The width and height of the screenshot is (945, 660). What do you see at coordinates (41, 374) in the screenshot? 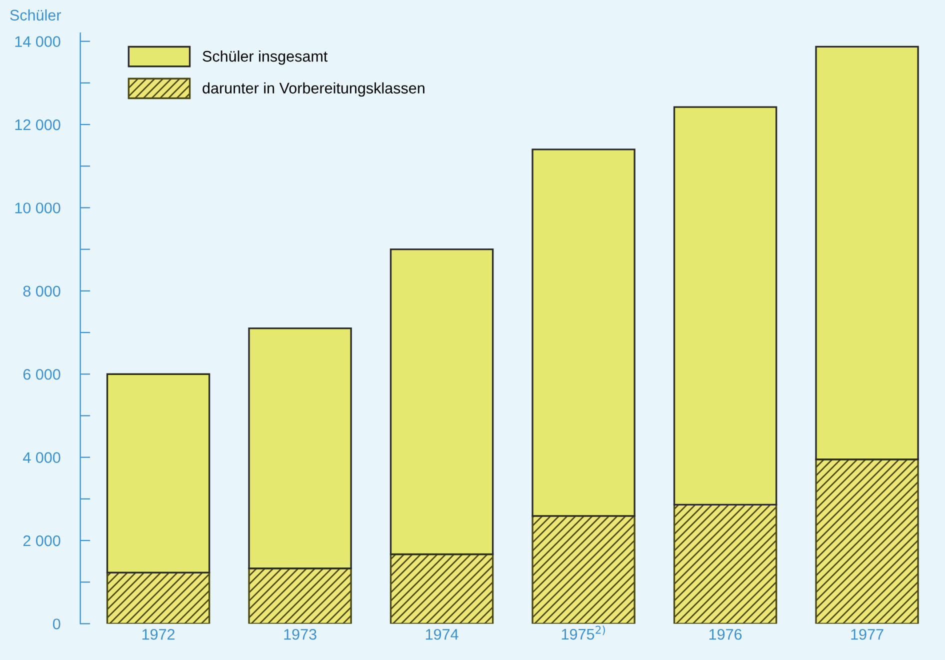
I see `y-tick-label: 6 000` at bounding box center [41, 374].